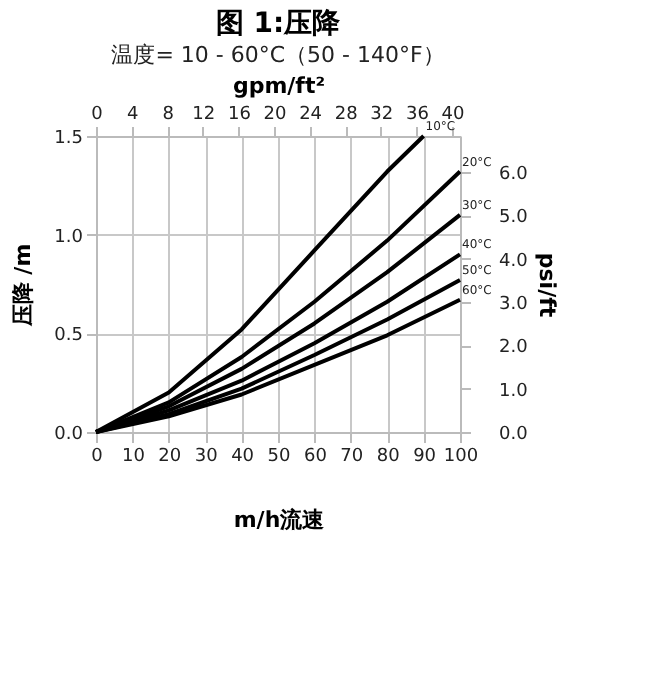 The height and width of the screenshot is (680, 670). What do you see at coordinates (97, 115) in the screenshot?
I see `x2-tick-label: 0` at bounding box center [97, 115].